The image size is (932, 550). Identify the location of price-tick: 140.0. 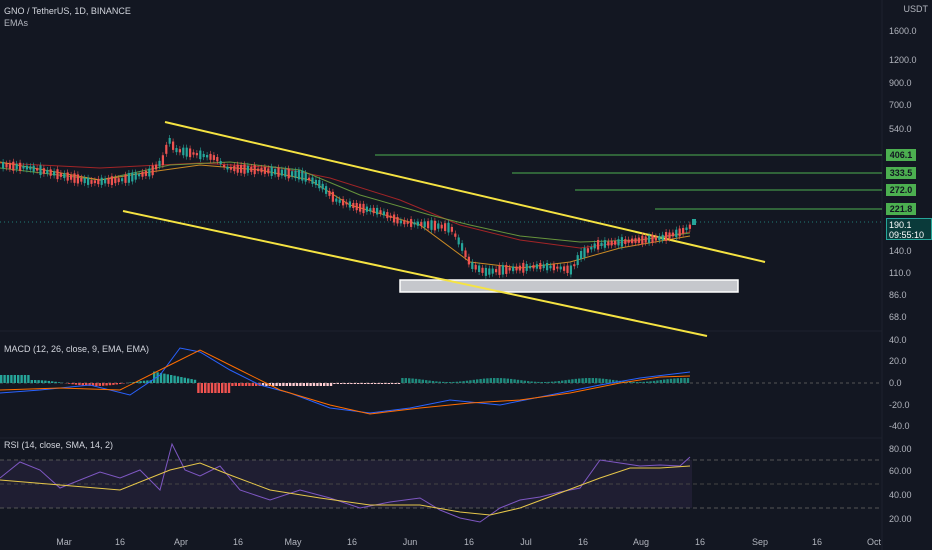
(900, 251).